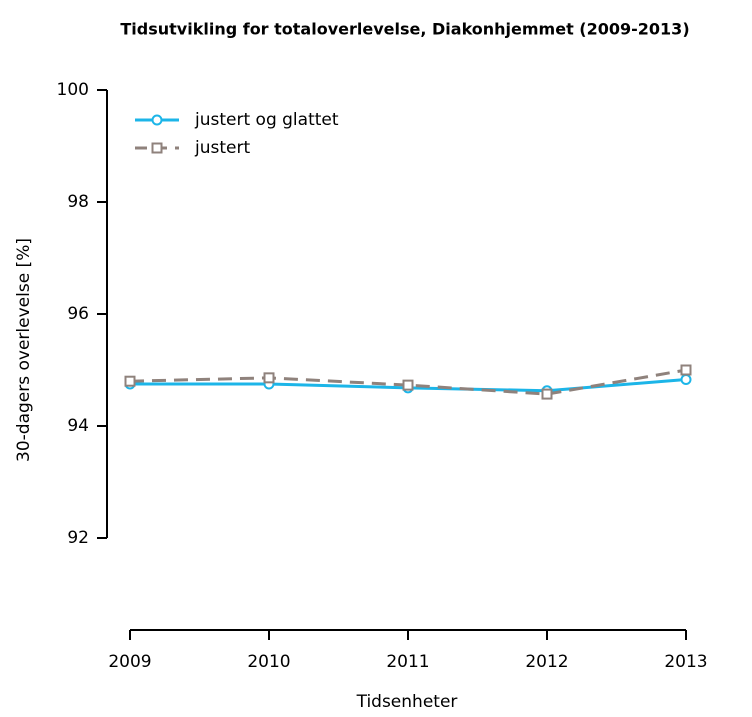  What do you see at coordinates (73, 90) in the screenshot?
I see `y-tick-label: 100` at bounding box center [73, 90].